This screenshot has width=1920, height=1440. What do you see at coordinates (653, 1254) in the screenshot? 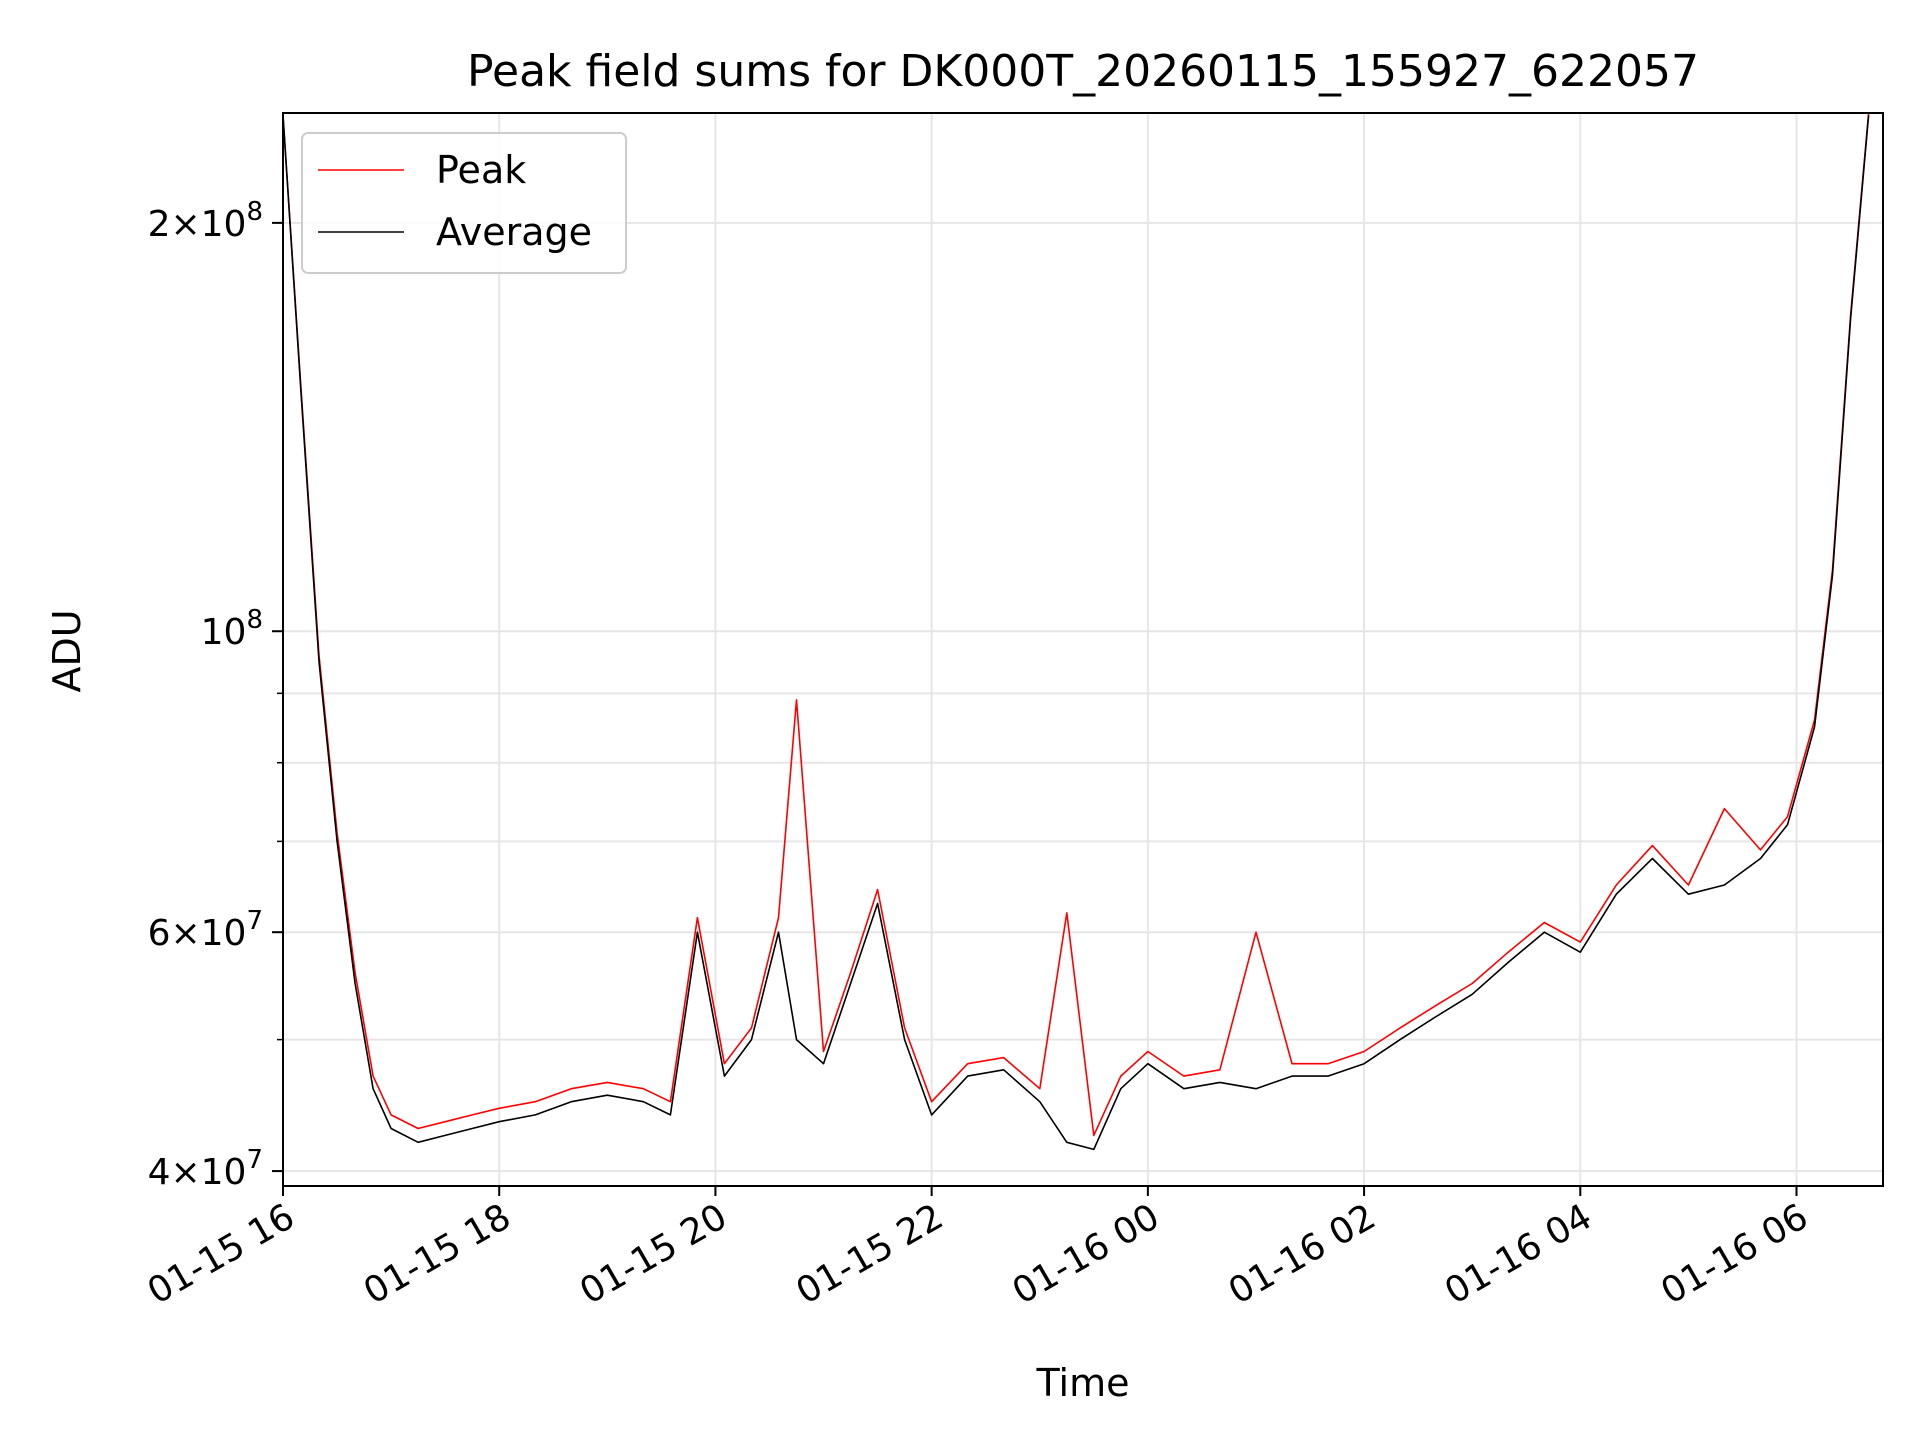
I see `x-tick-label: 01-15 20` at bounding box center [653, 1254].